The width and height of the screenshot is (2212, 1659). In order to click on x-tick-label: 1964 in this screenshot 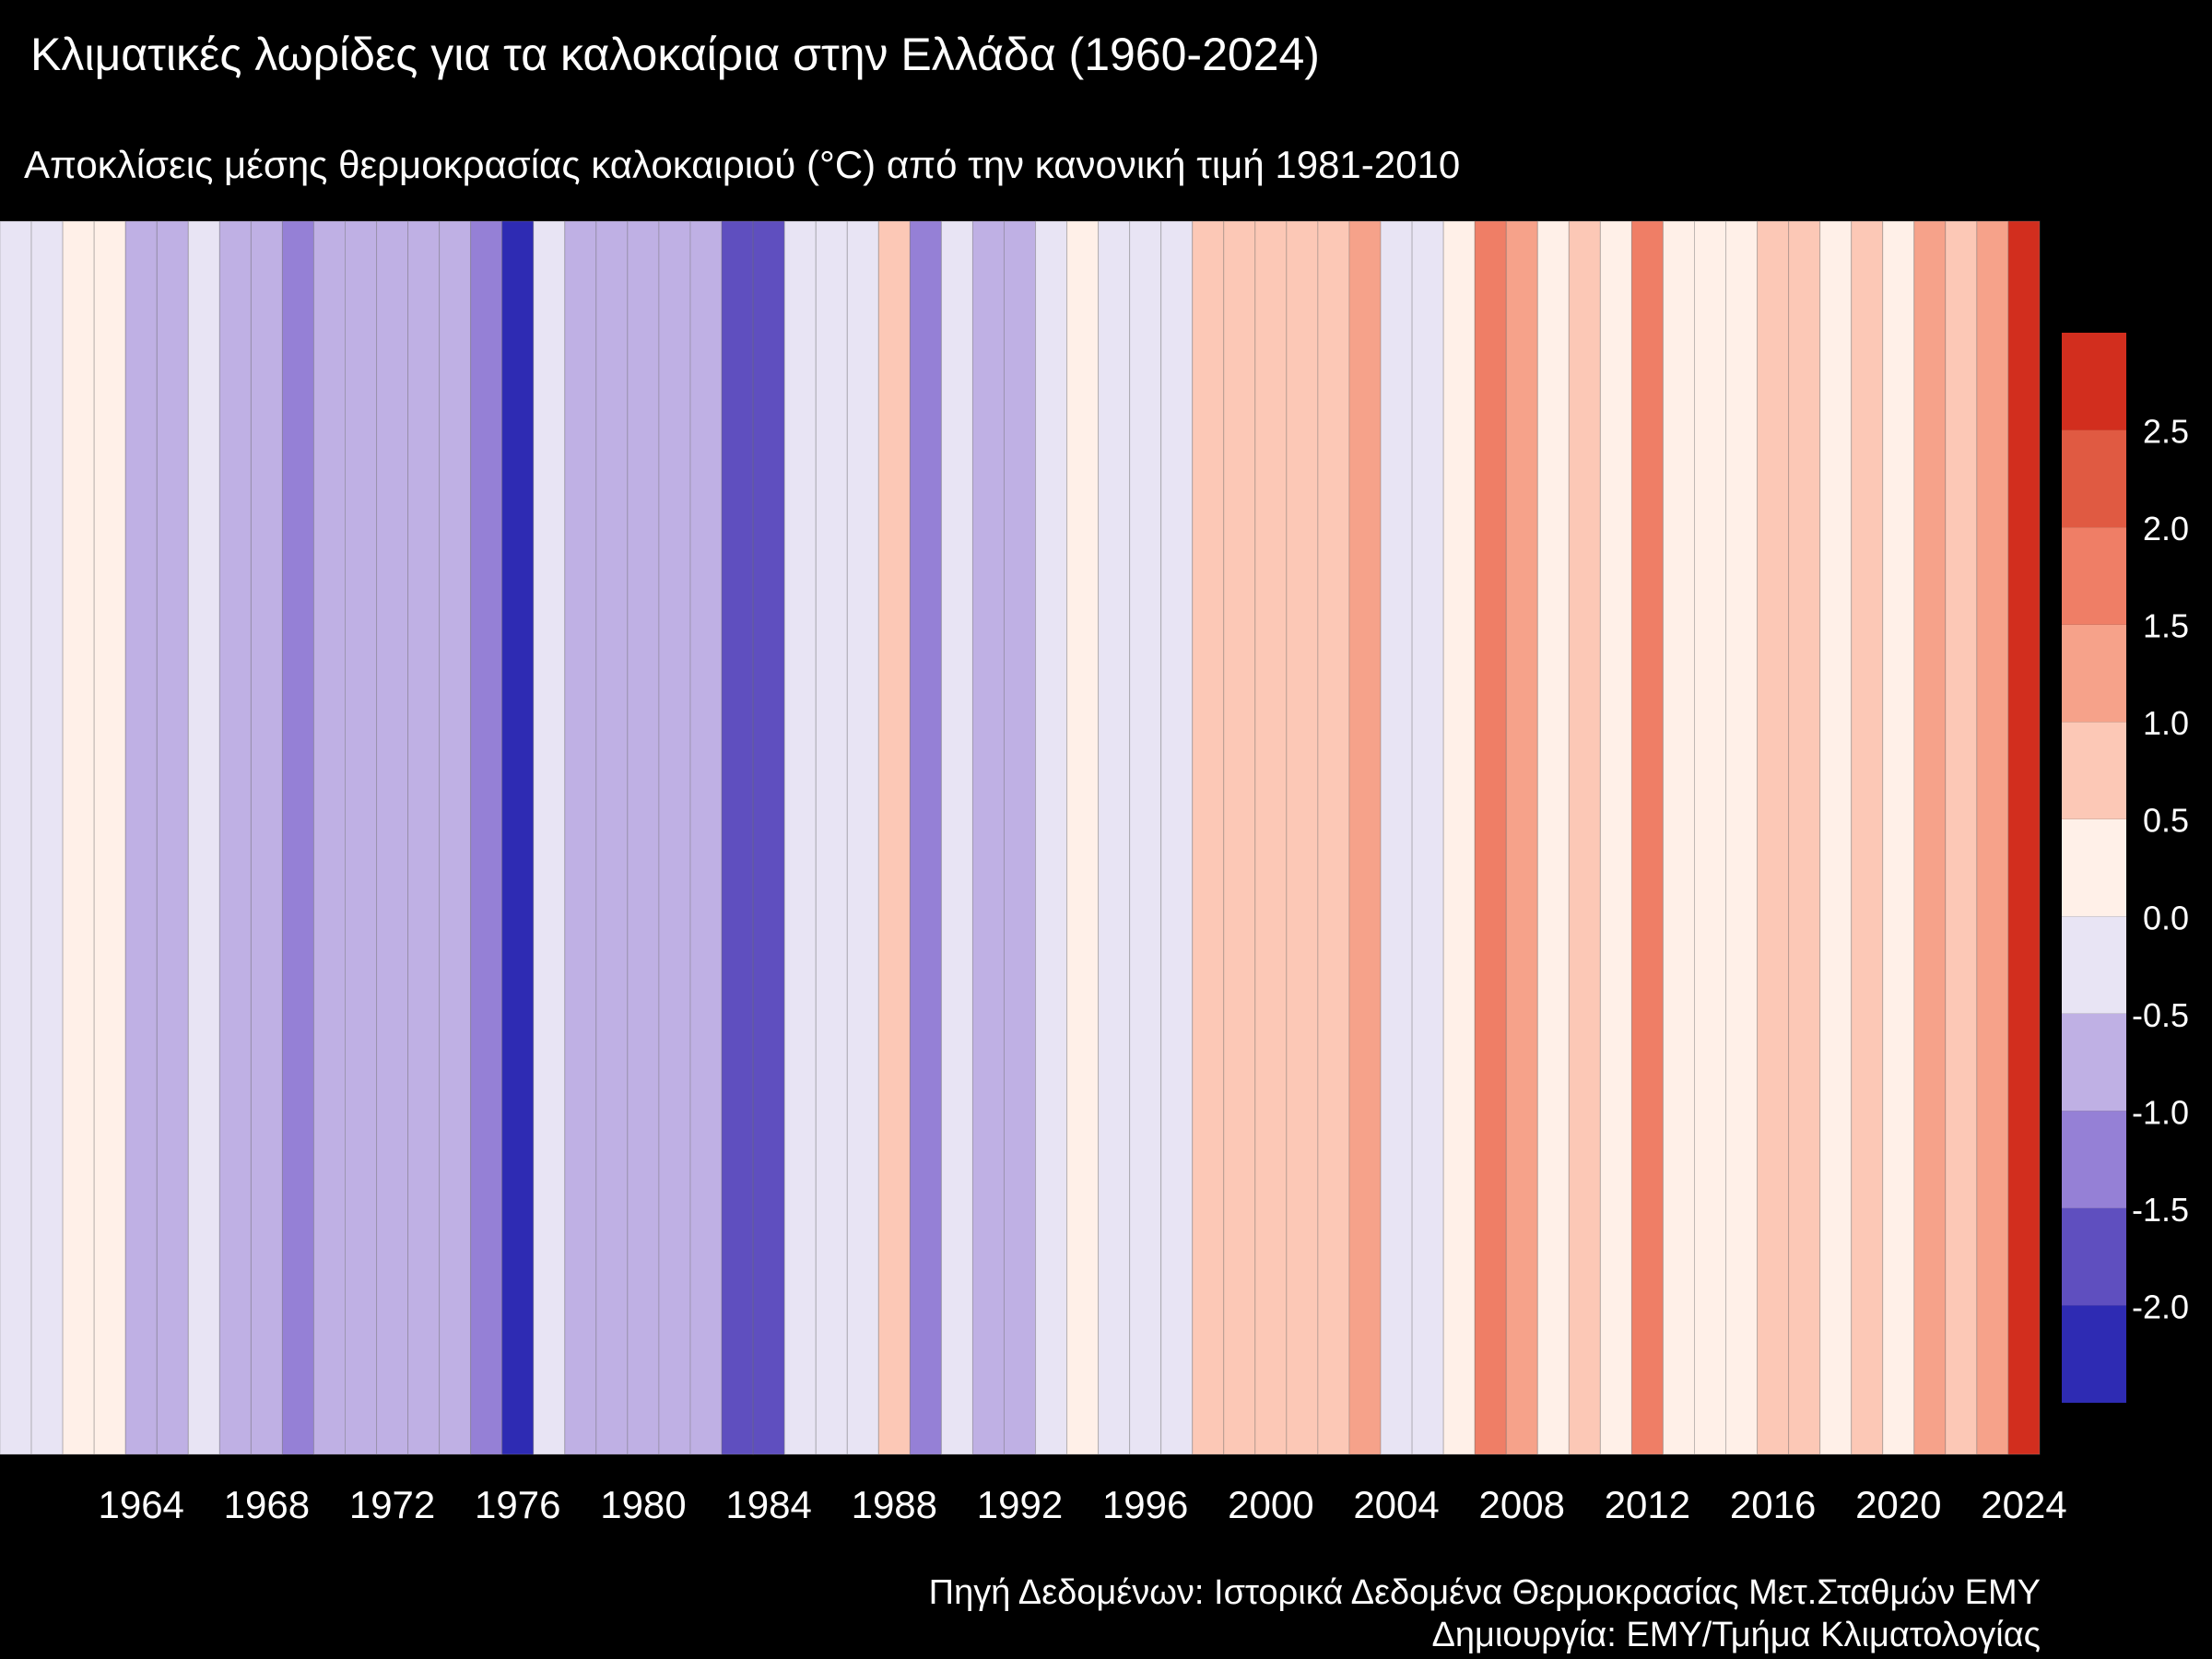, I will do `click(140, 1504)`.